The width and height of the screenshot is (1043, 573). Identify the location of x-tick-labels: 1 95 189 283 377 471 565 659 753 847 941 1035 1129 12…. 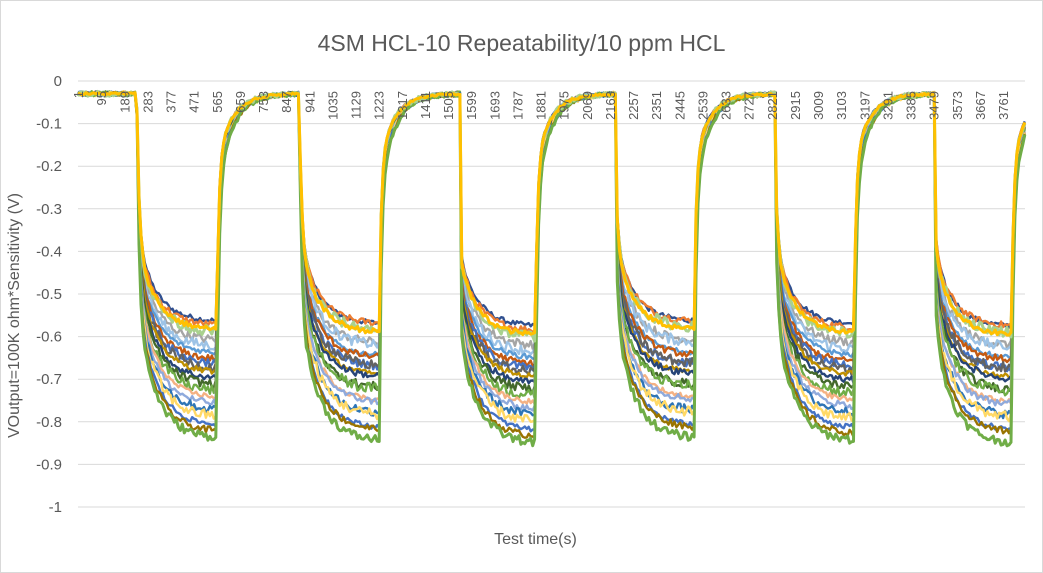
(541, 105).